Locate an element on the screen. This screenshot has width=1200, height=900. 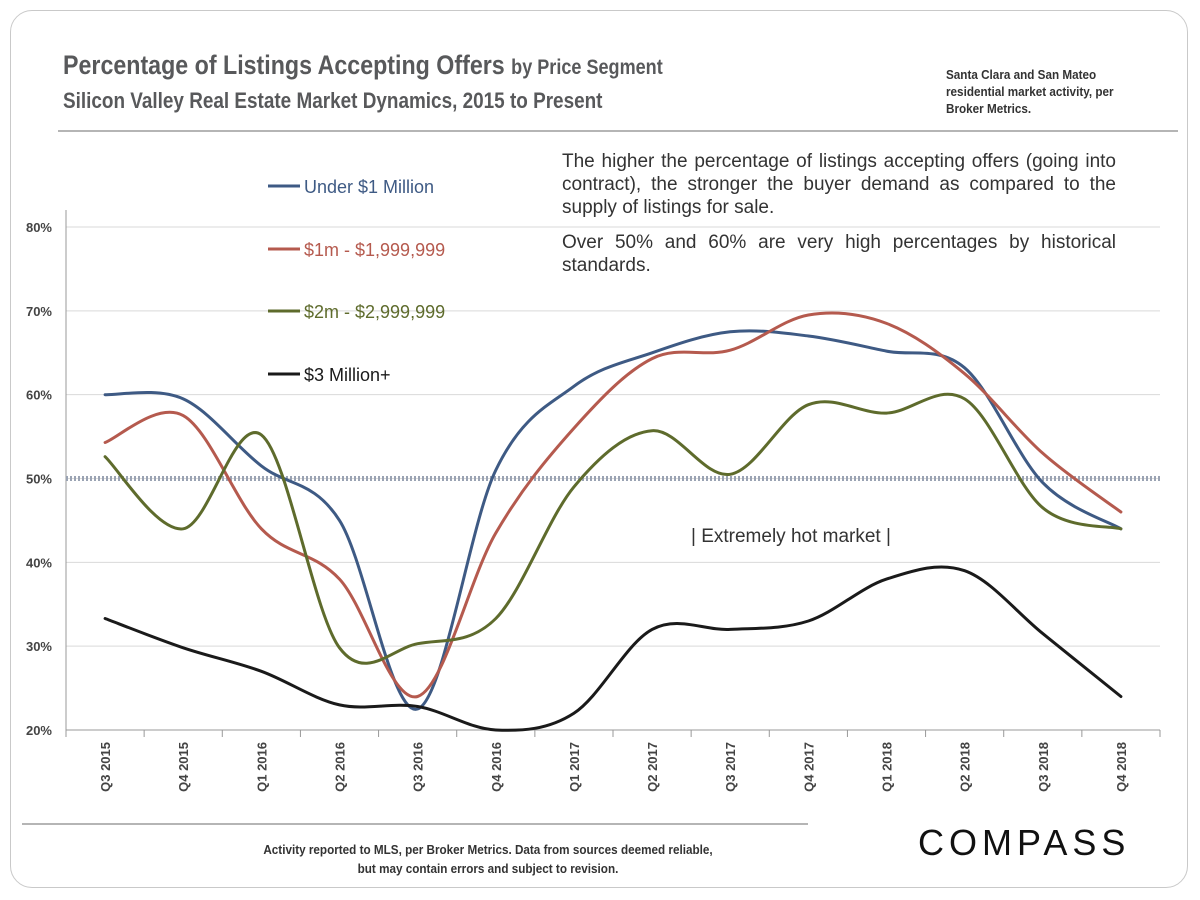
hot-market-annotation: | Extremely hot market | is located at coordinates (791, 536).